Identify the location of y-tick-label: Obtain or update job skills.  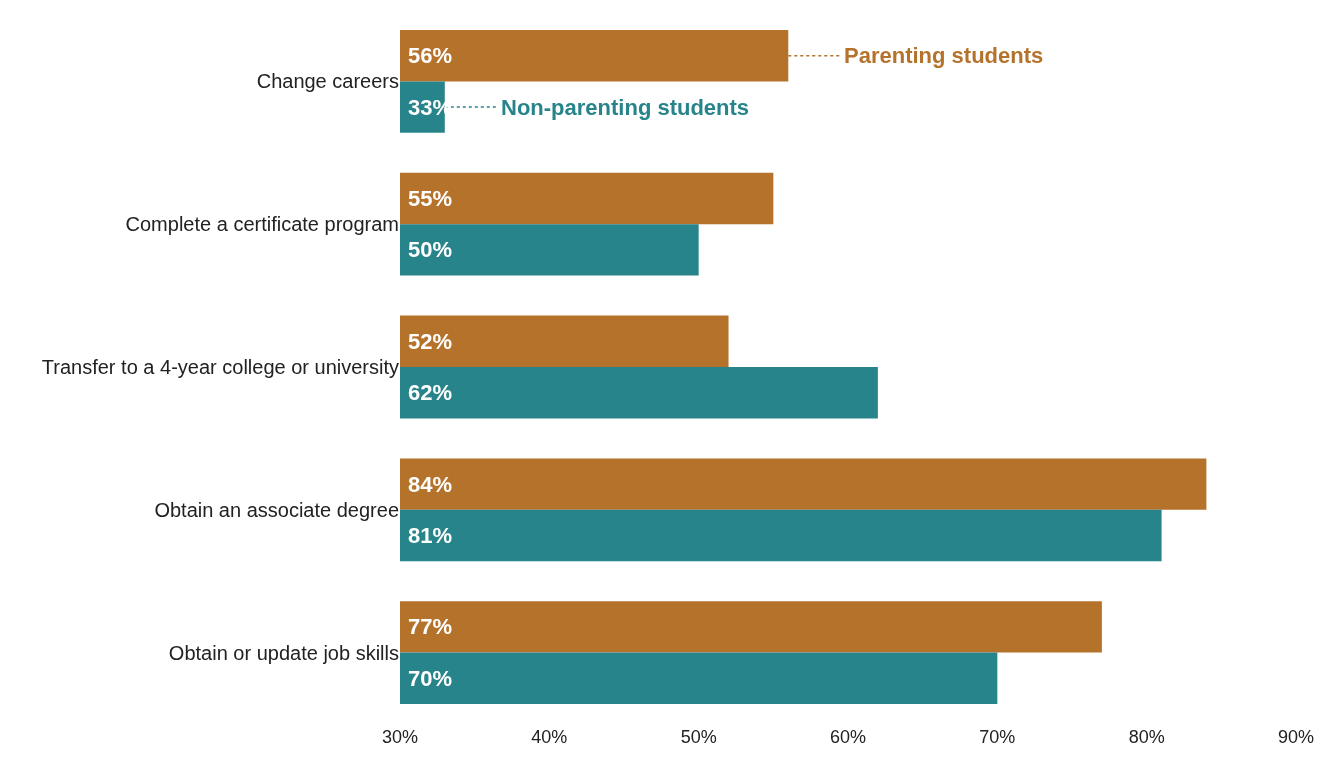
(283, 652).